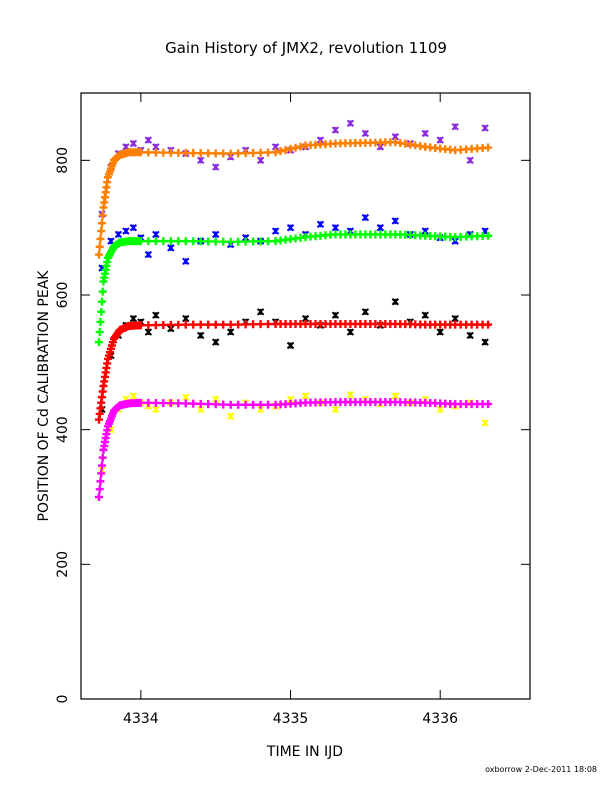 The image size is (612, 792). What do you see at coordinates (63, 160) in the screenshot?
I see `y-tick-label: 800` at bounding box center [63, 160].